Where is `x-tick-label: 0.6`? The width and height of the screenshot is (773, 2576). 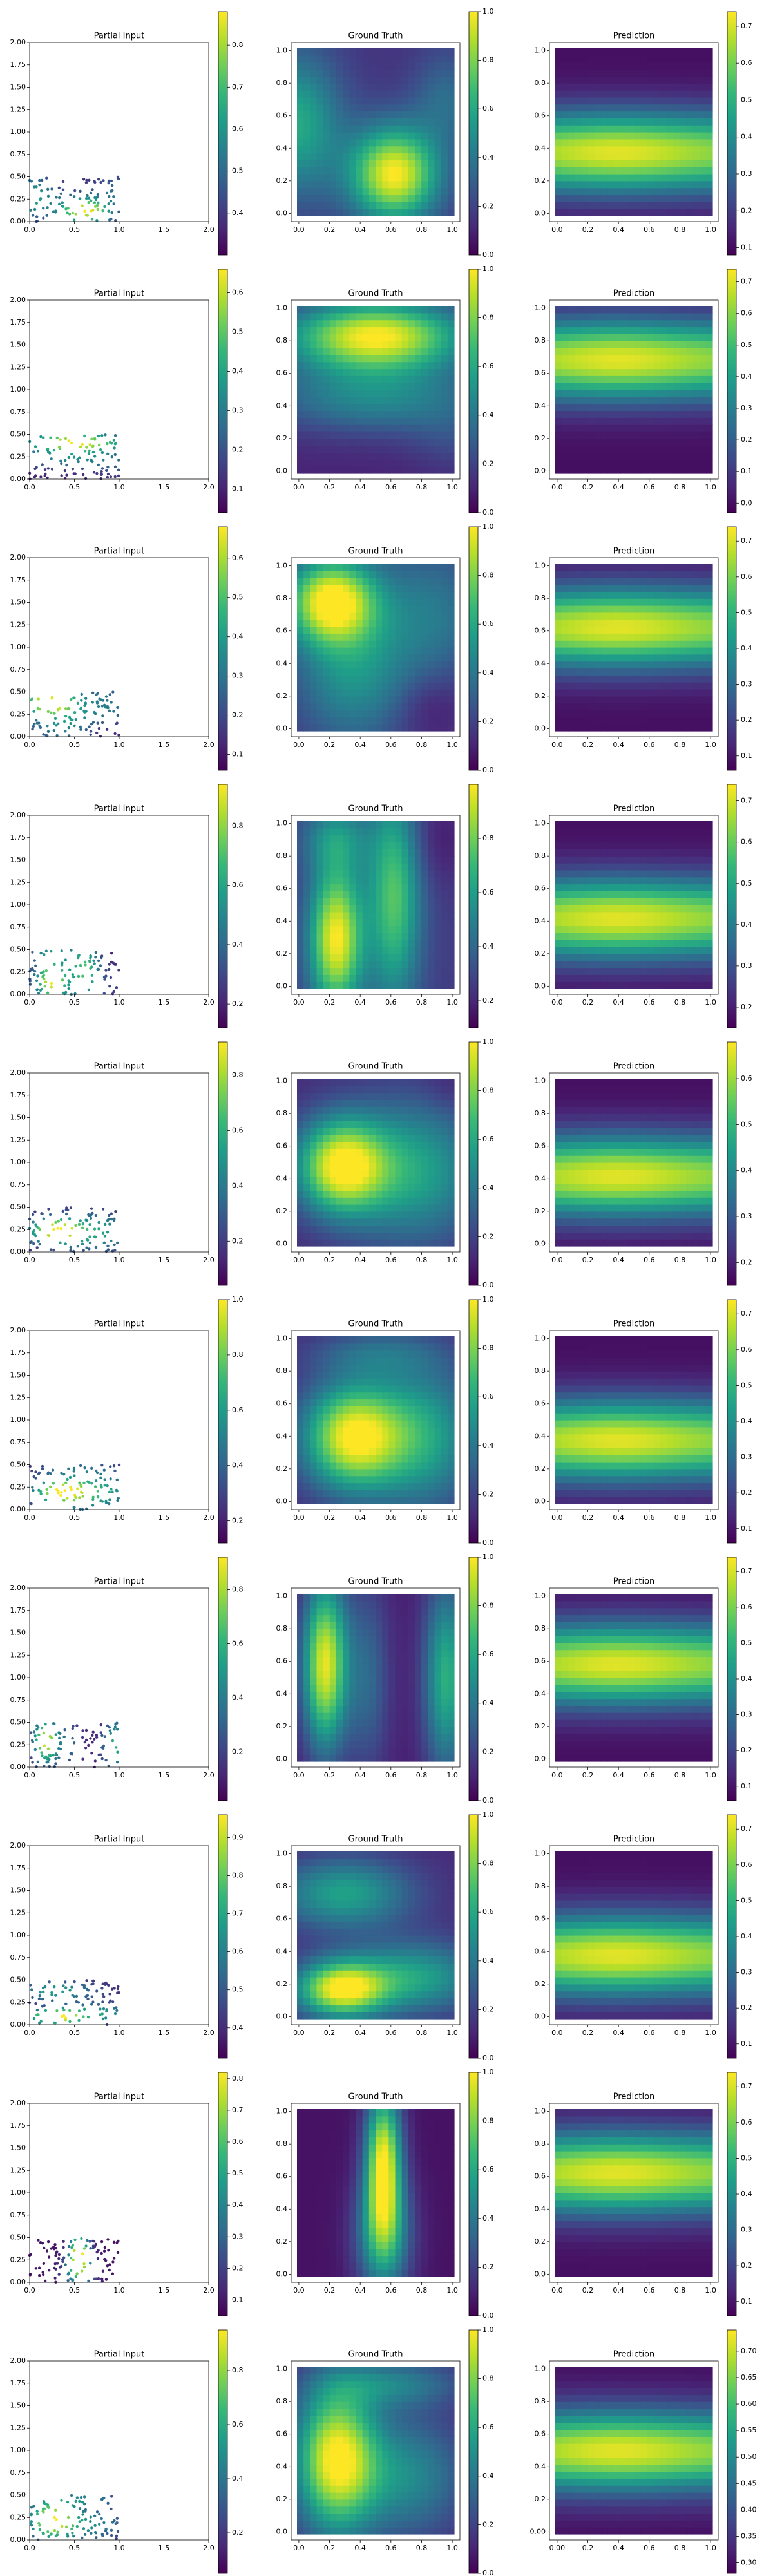 x-tick-label: 0.6 is located at coordinates (649, 487).